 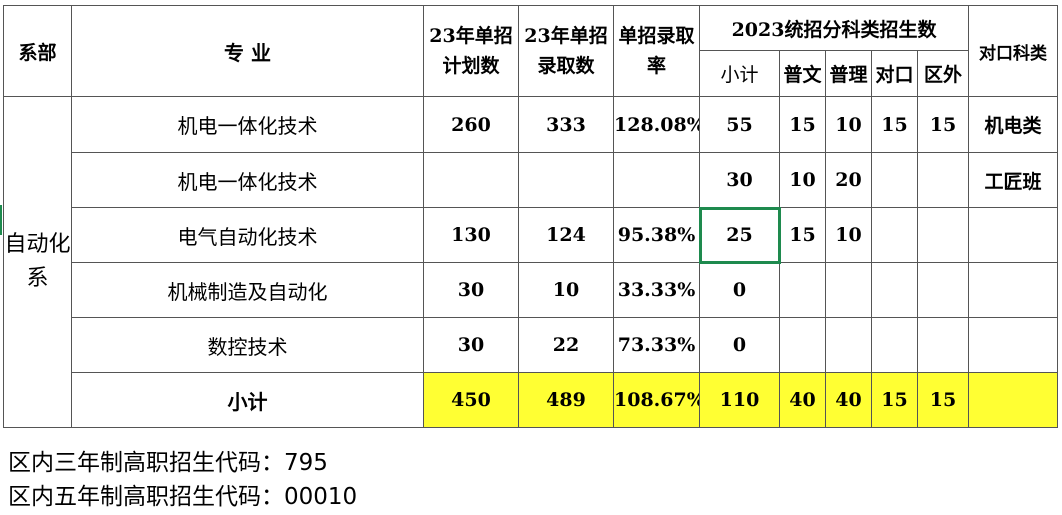 I want to click on cell-major: 数控技术, so click(x=247, y=345).